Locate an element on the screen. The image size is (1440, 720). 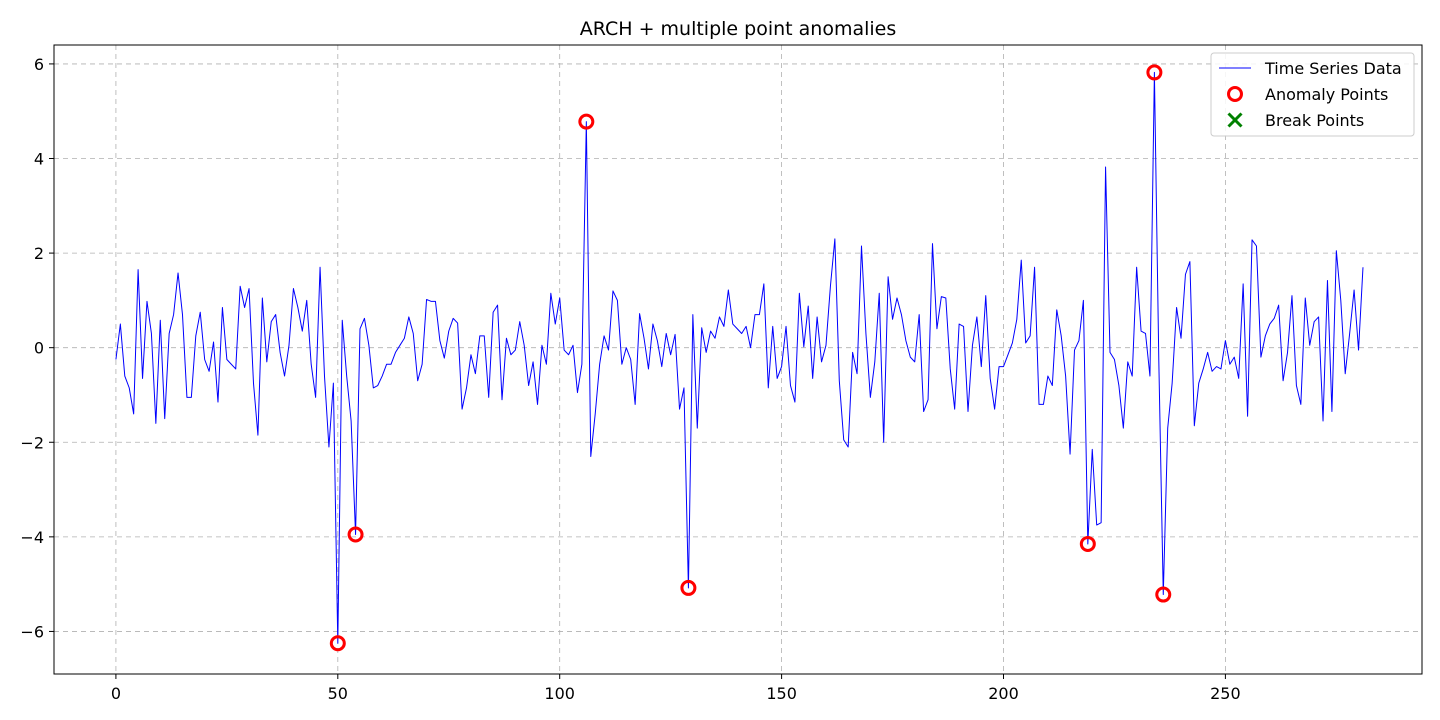
x-tick-label: 250 is located at coordinates (1225, 693).